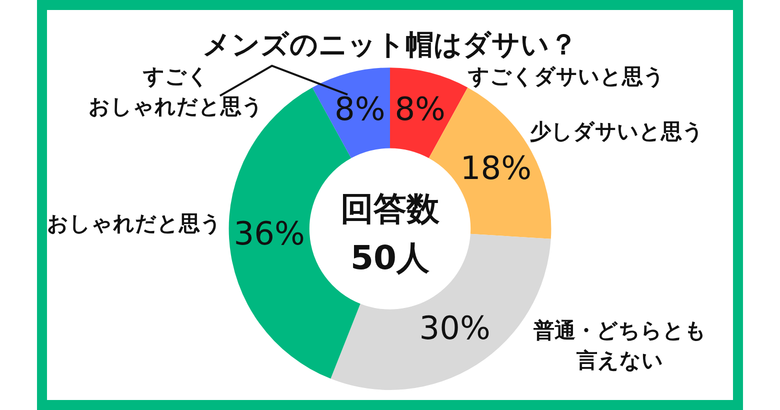  I want to click on slice-label: 少しダサいと思う, so click(617, 131).